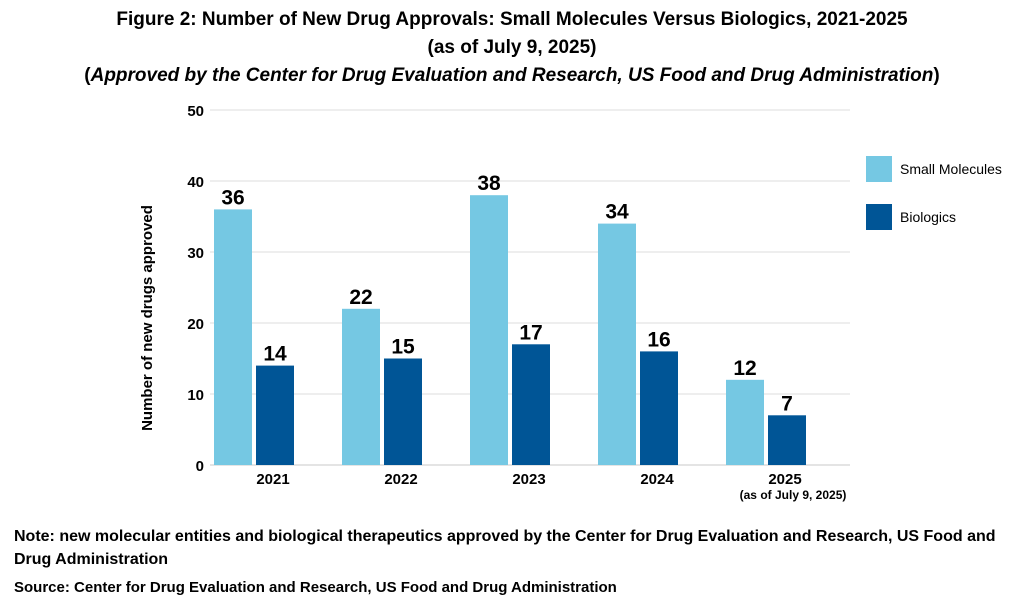 This screenshot has width=1024, height=612. I want to click on y-tick-label: 20, so click(195, 324).